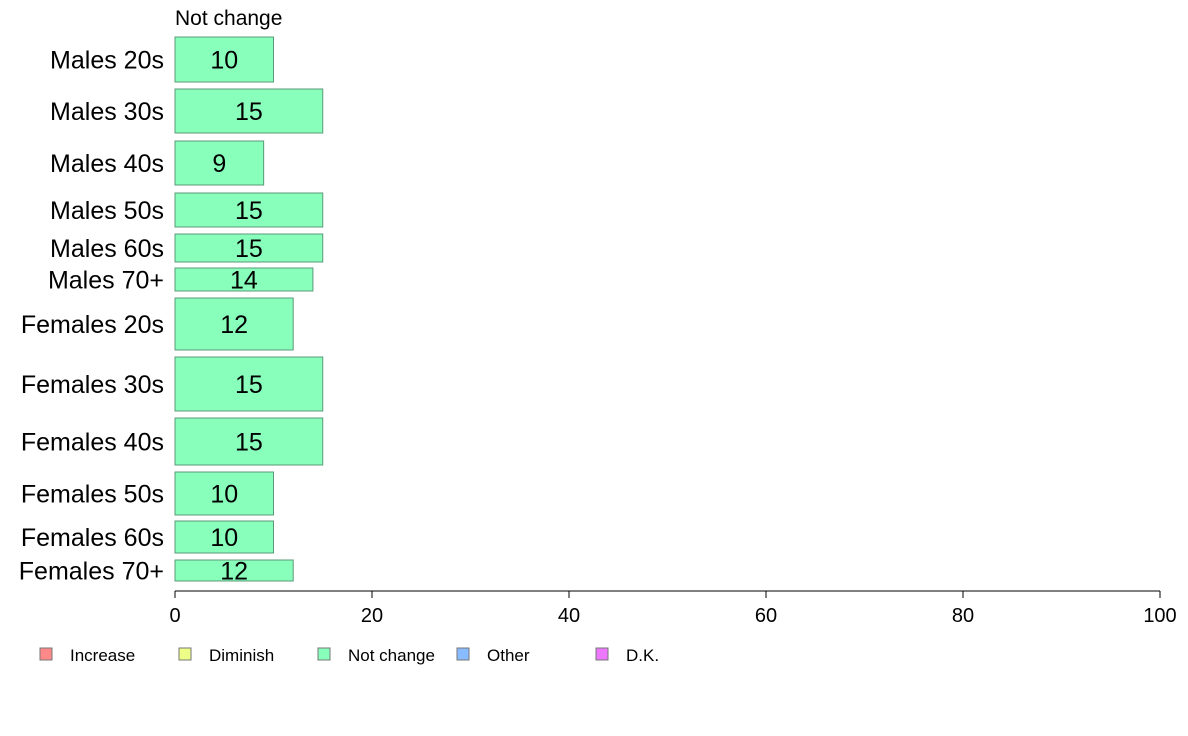 This screenshot has height=736, width=1188. I want to click on legend: Increase Diminish Not change Other D.K., so click(349, 655).